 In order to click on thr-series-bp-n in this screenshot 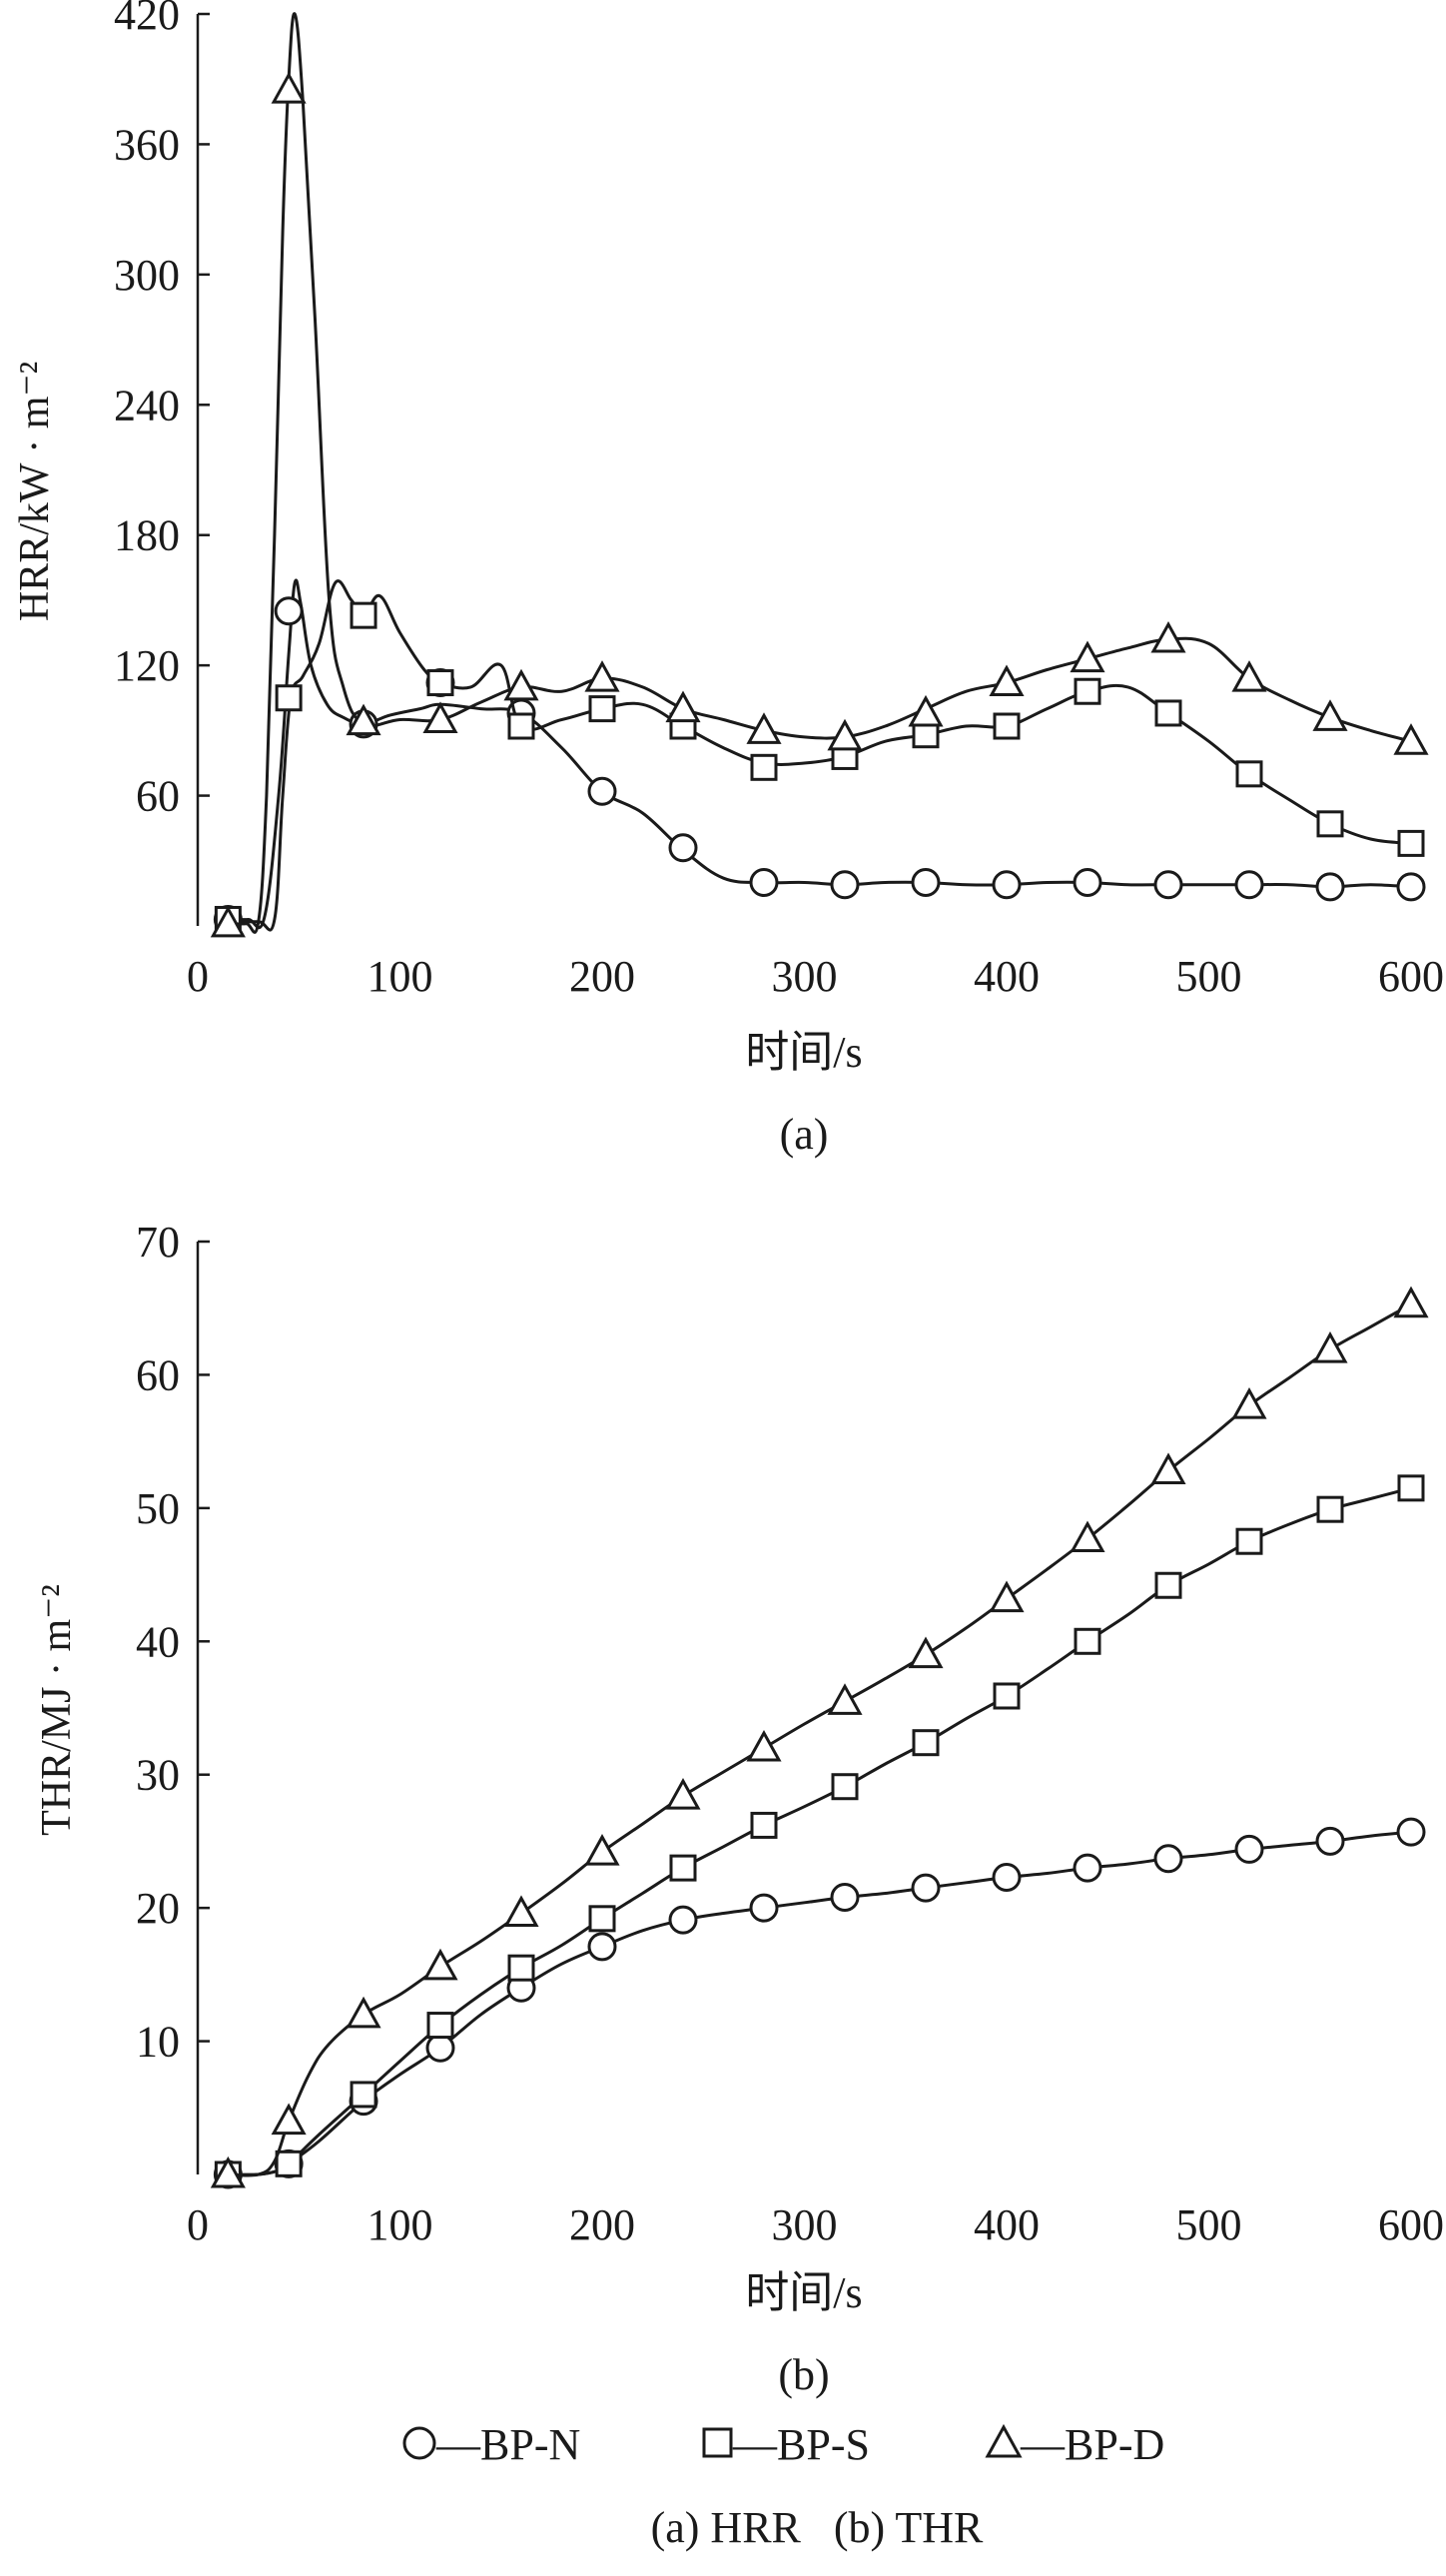, I will do `click(820, 2003)`.